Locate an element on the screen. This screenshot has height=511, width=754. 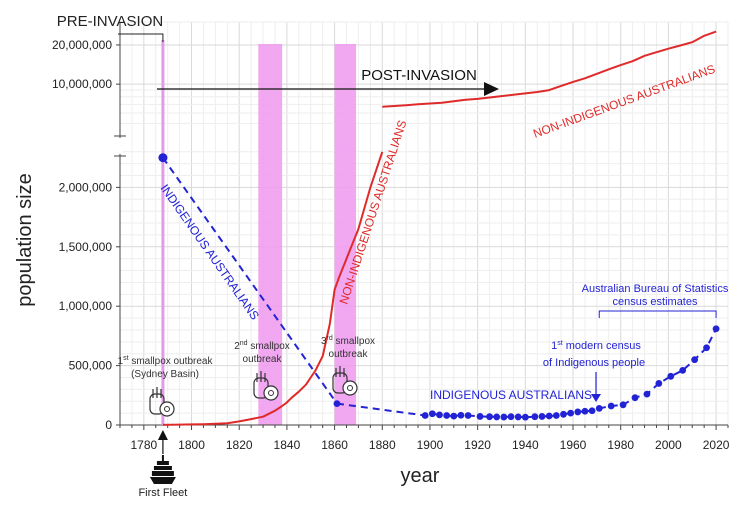
post-invasion-arrowhead is located at coordinates (491, 89).